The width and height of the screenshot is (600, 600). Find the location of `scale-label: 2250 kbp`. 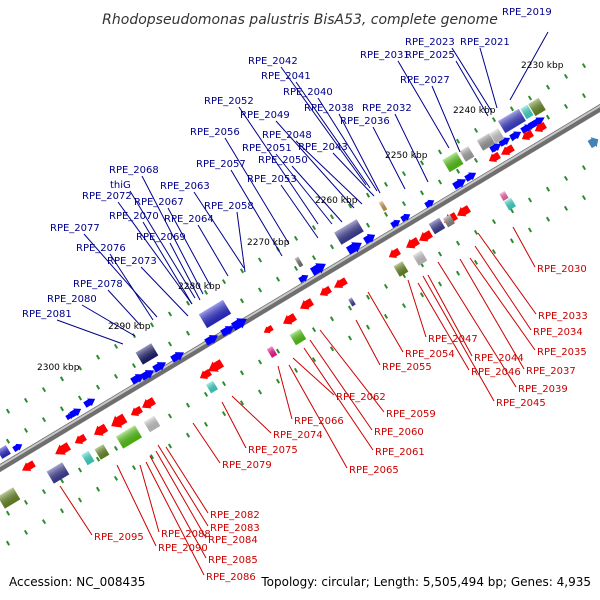

scale-label: 2250 kbp is located at coordinates (406, 156).